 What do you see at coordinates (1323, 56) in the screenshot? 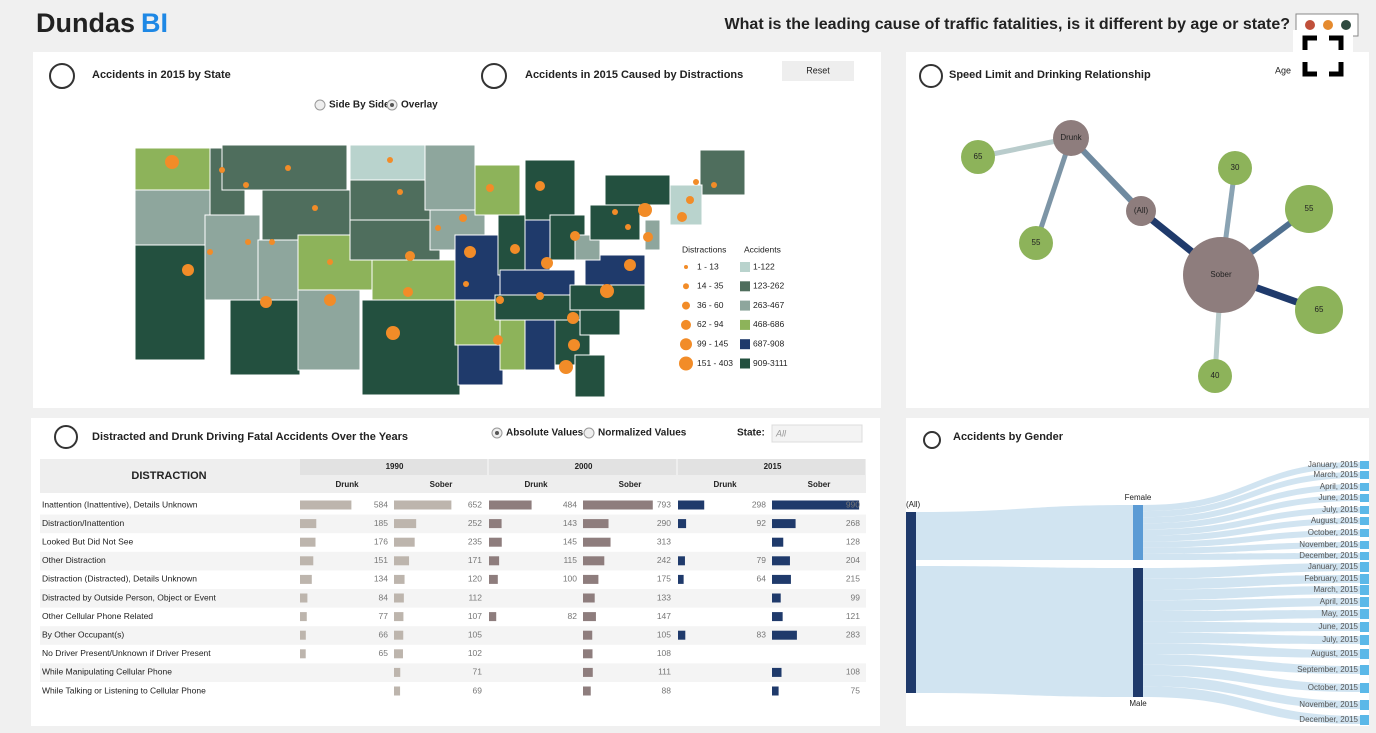
I see `fullscreen-button` at bounding box center [1323, 56].